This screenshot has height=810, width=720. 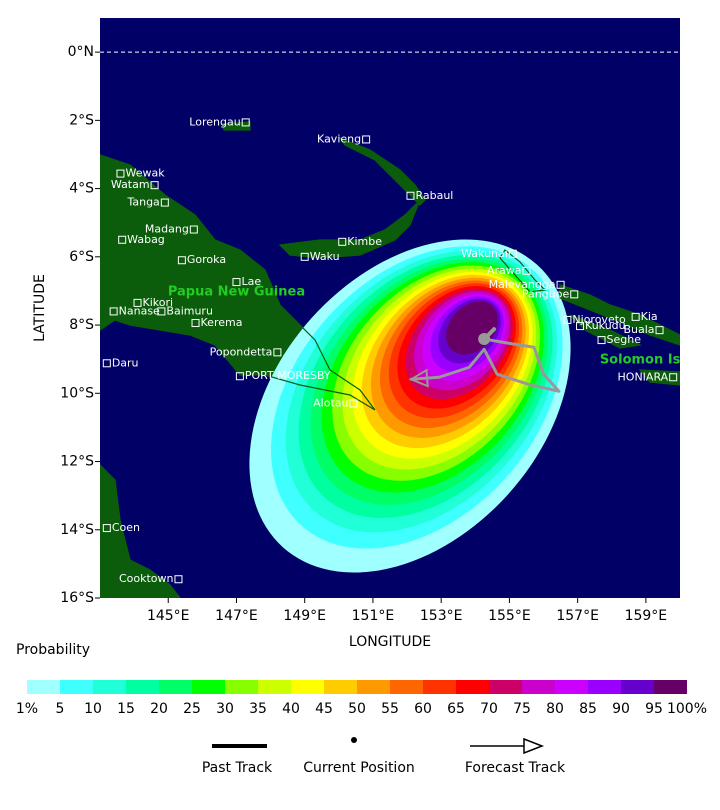 I want to click on city-label: Wakunai, so click(x=484, y=253).